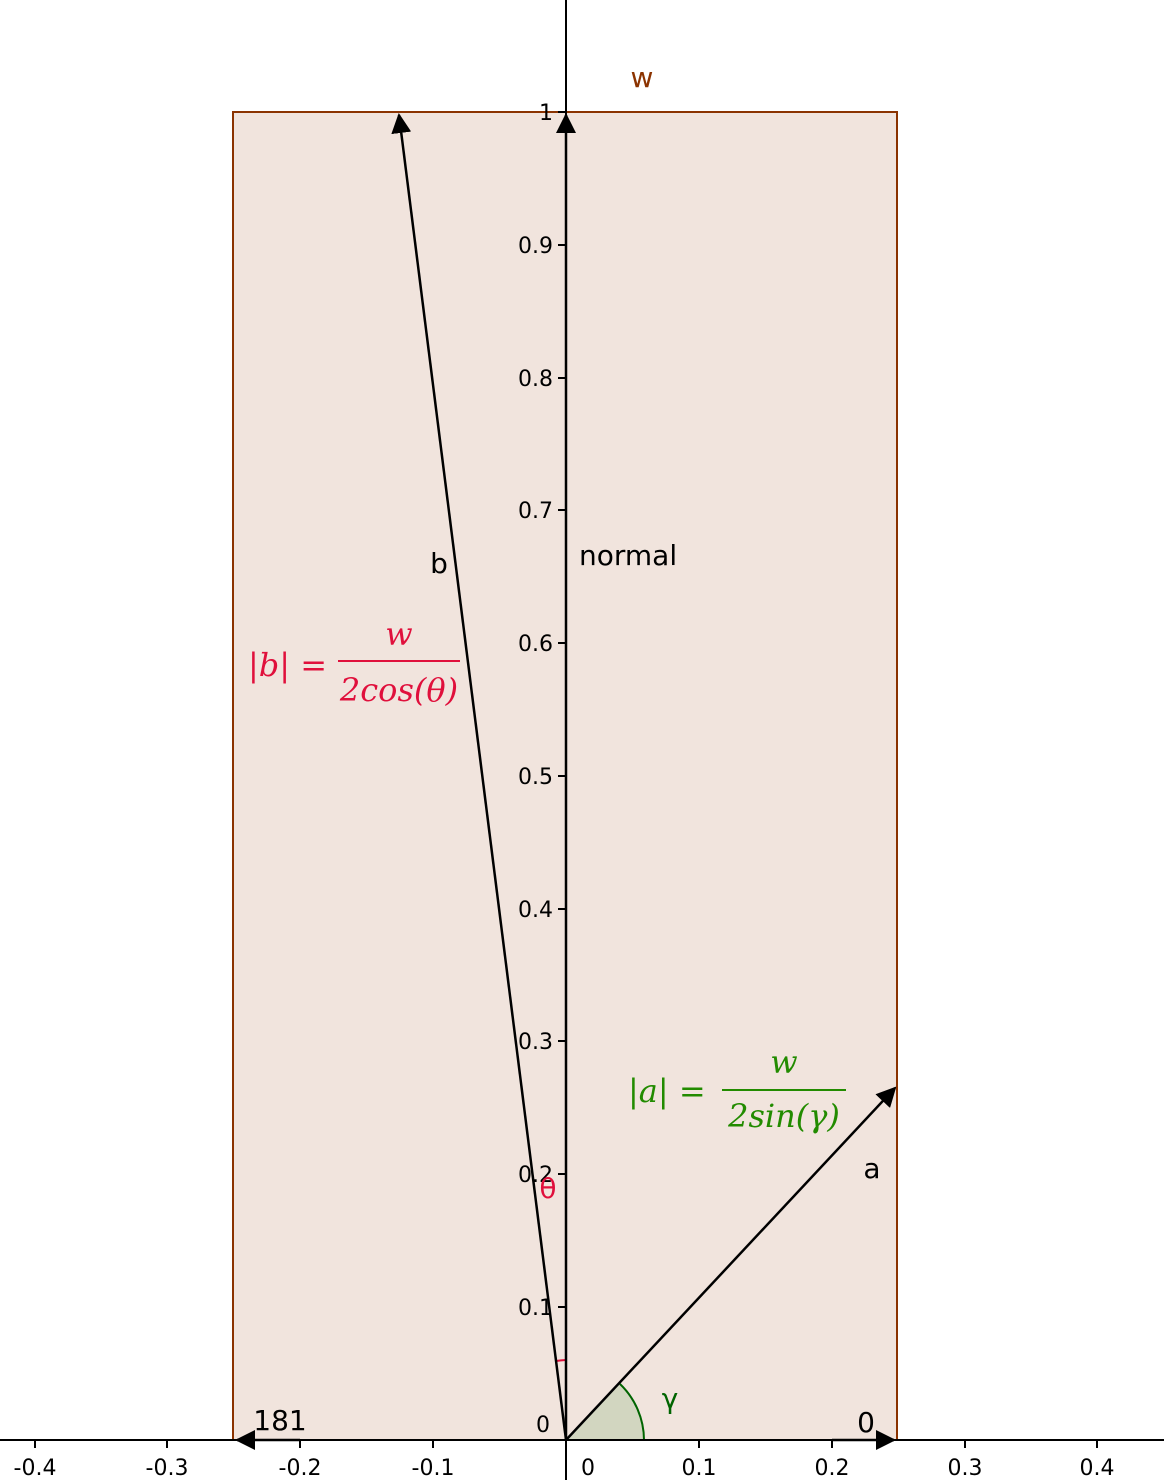 The height and width of the screenshot is (1480, 1164). Describe the element at coordinates (737, 1089) in the screenshot. I see `formula-a: |a| = w 2sin(γ)` at that location.